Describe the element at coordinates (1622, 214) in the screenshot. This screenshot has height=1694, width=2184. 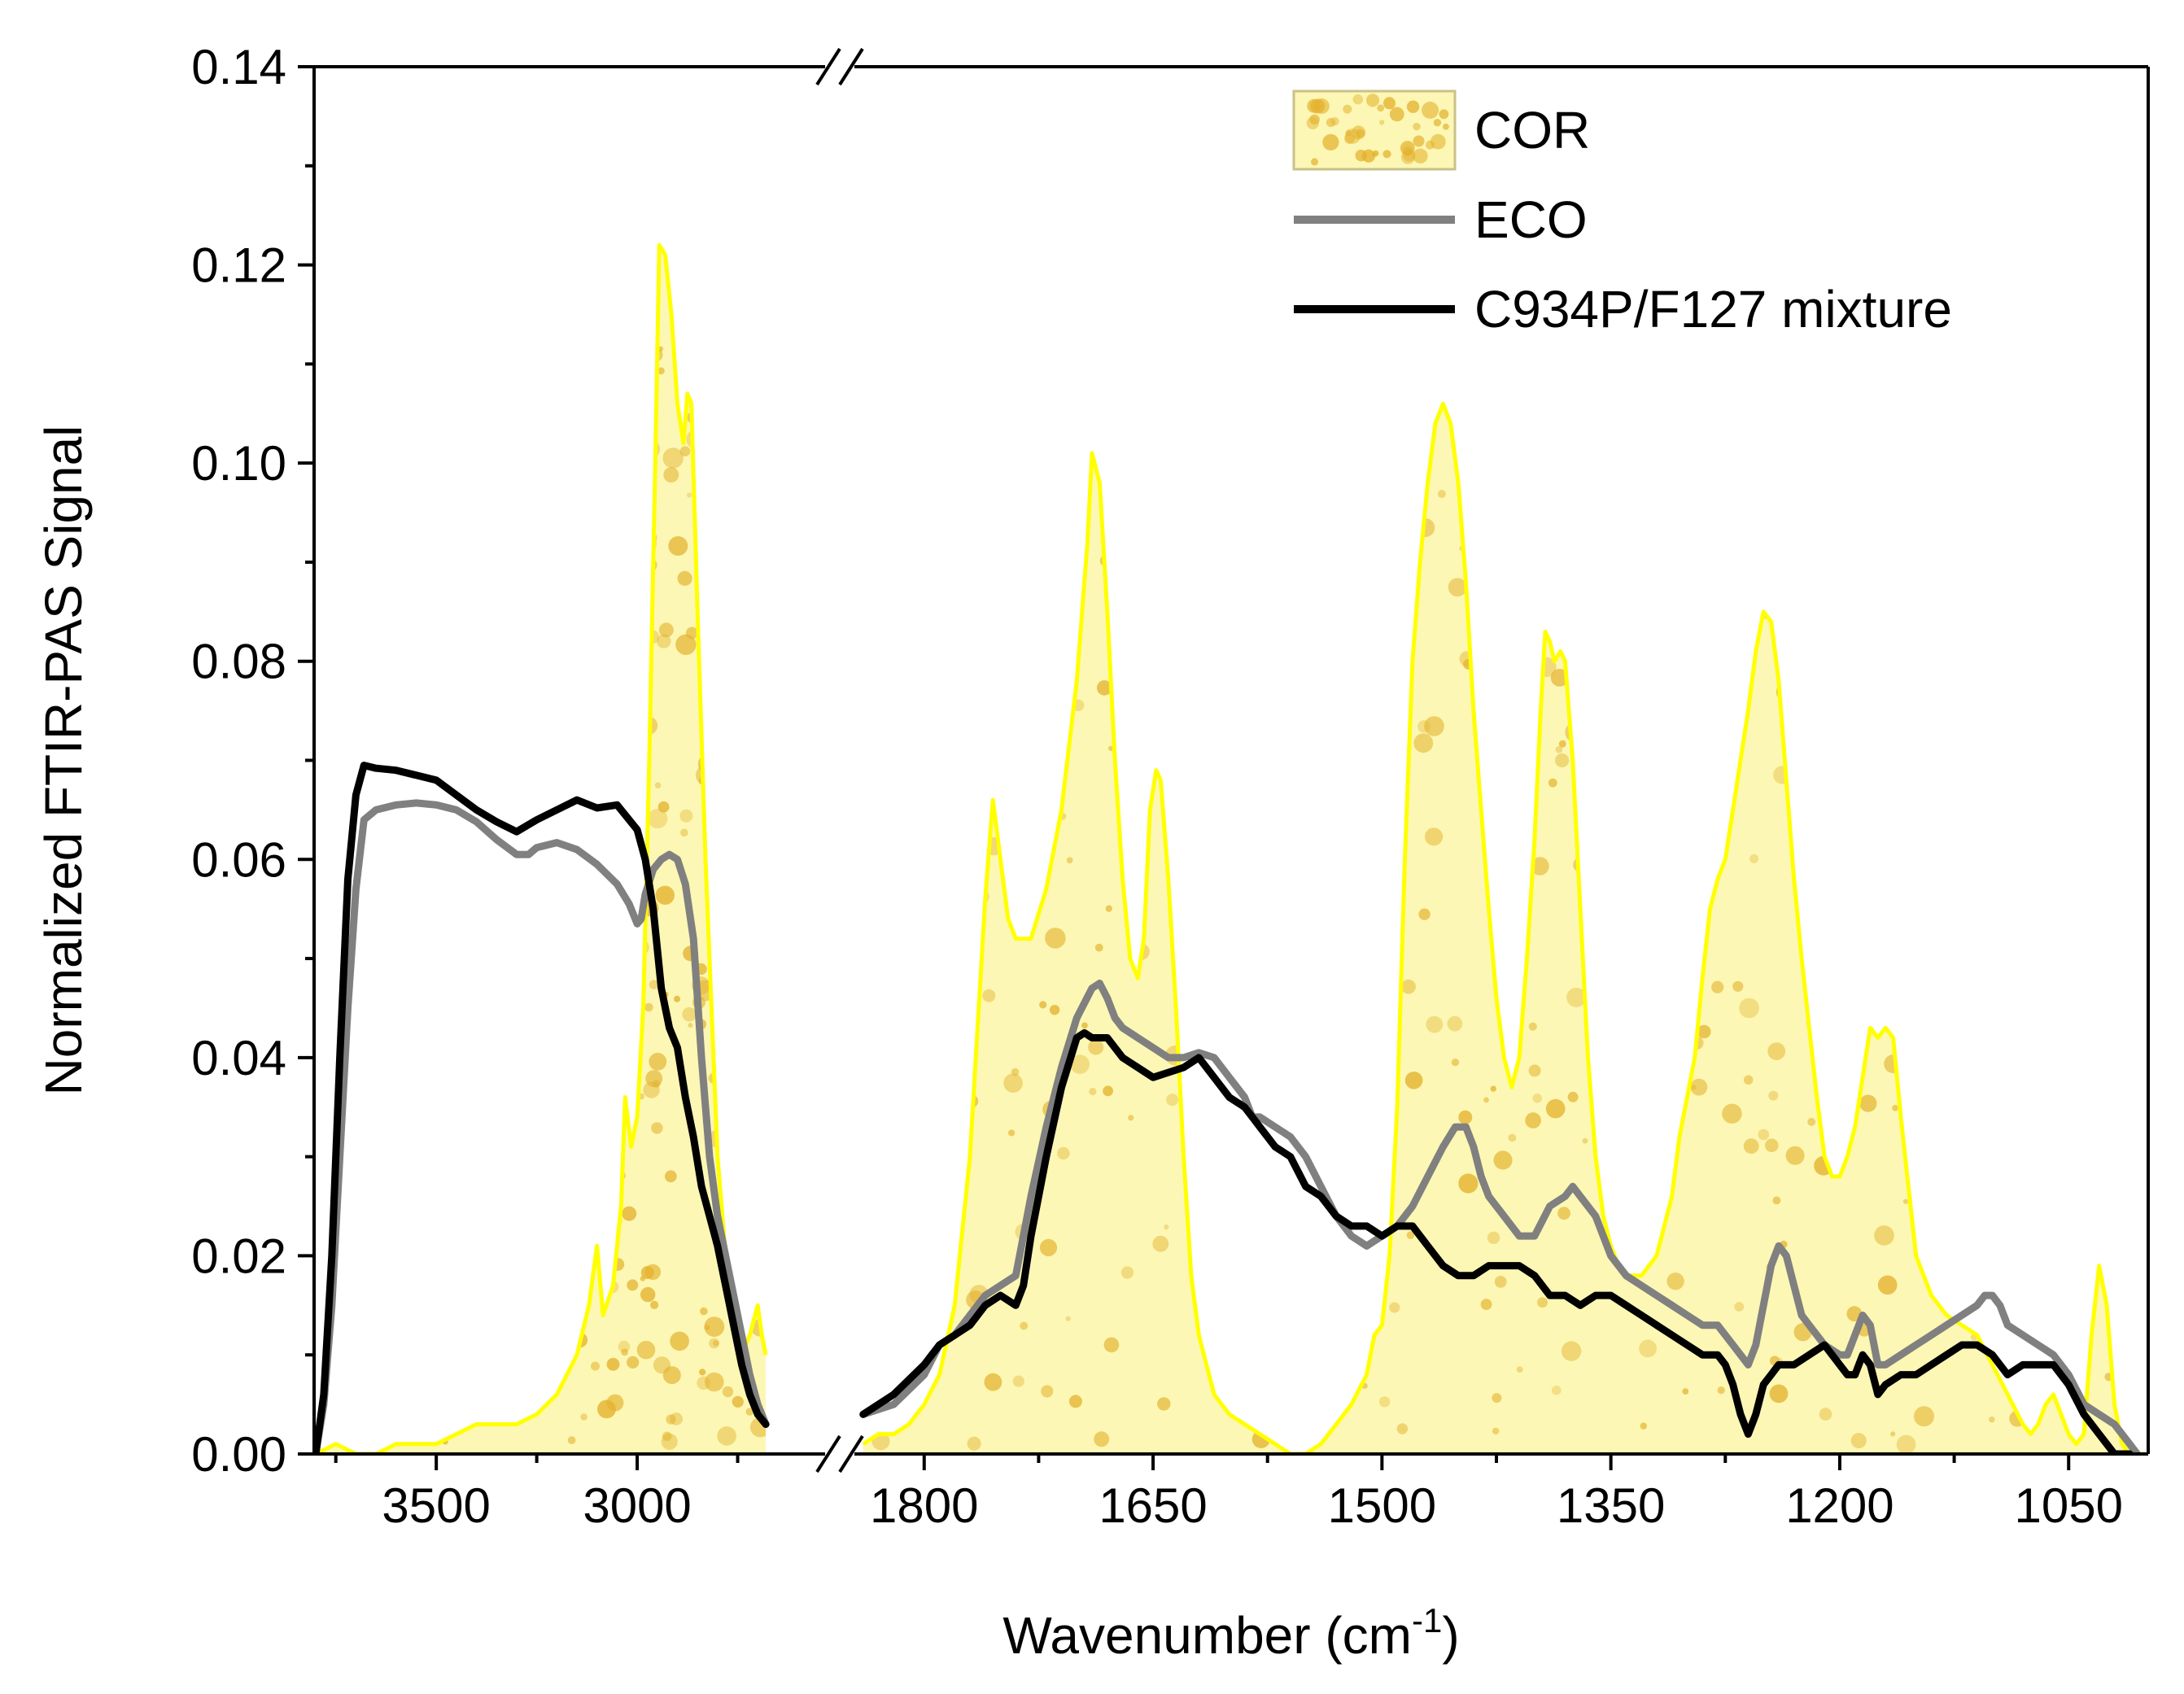
I see `legend: COR ECO C934P/F127 mixture` at that location.